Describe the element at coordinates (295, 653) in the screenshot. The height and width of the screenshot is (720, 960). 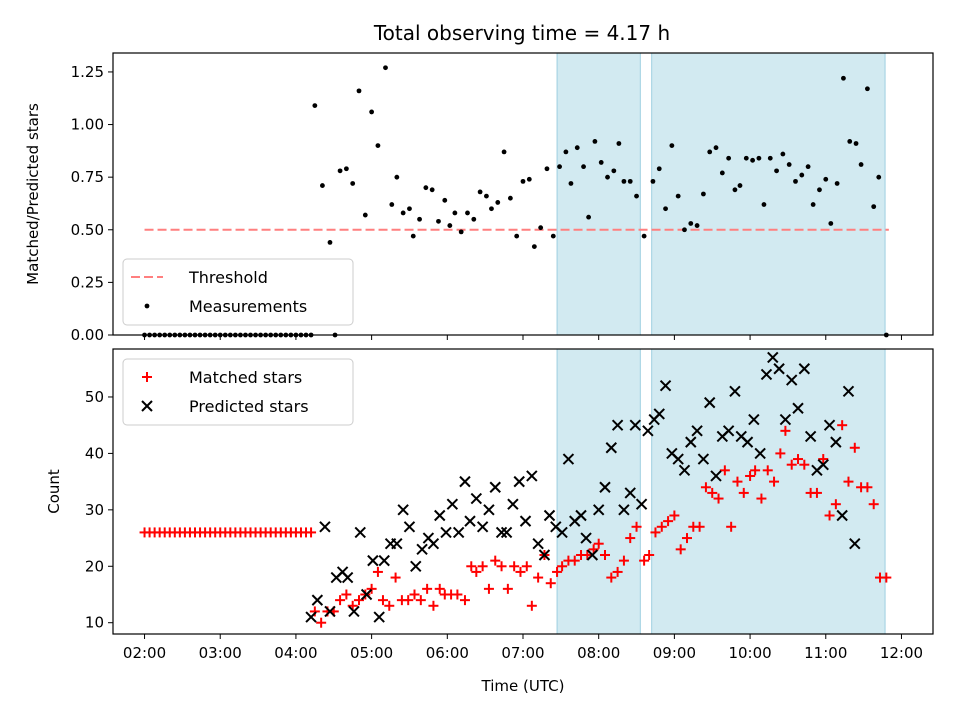
I see `x-tick-label: 04:00` at that location.